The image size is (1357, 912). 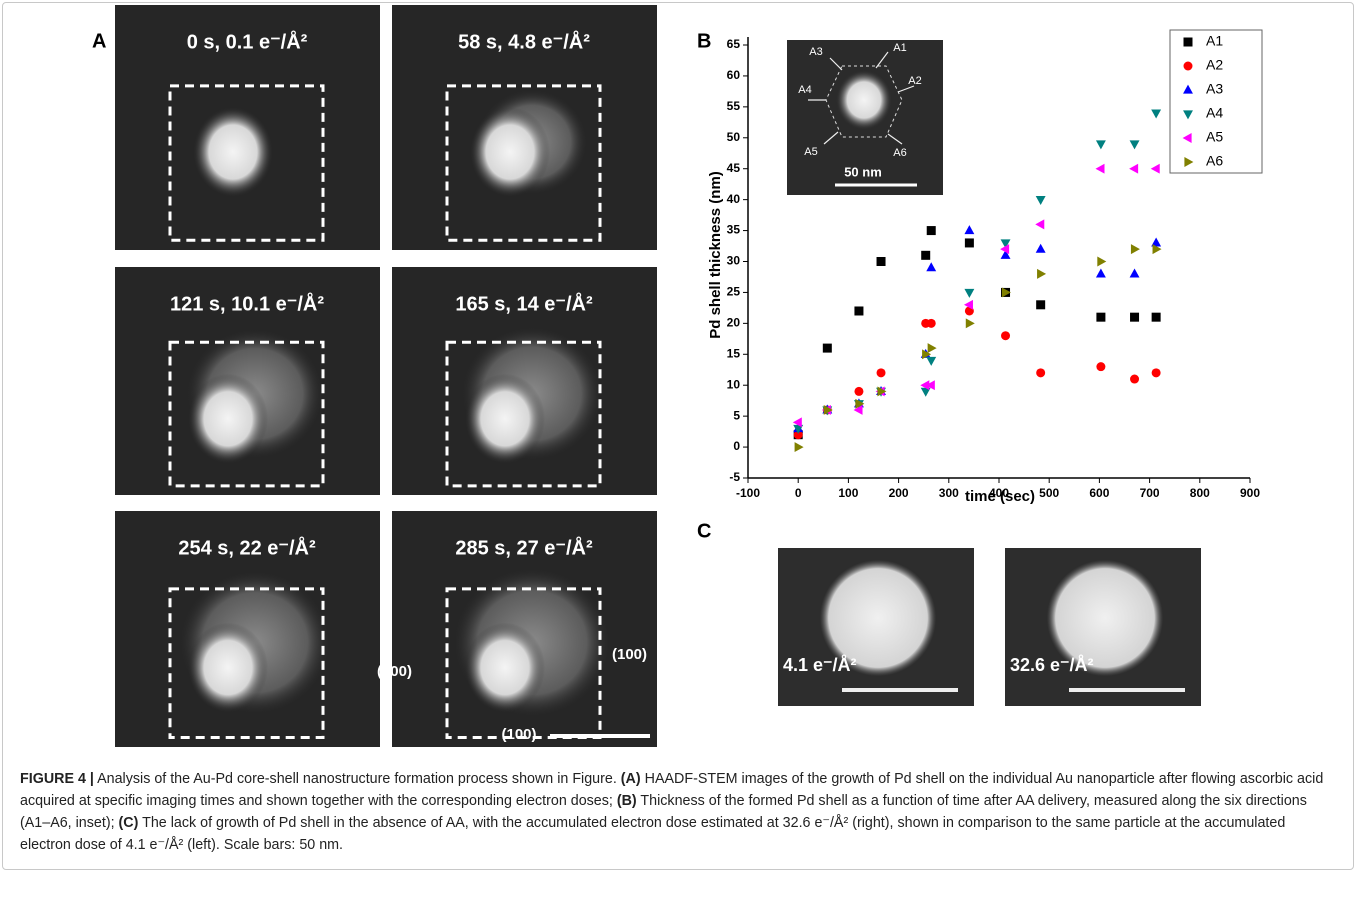 I want to click on legend-label: A2, so click(x=1214, y=65).